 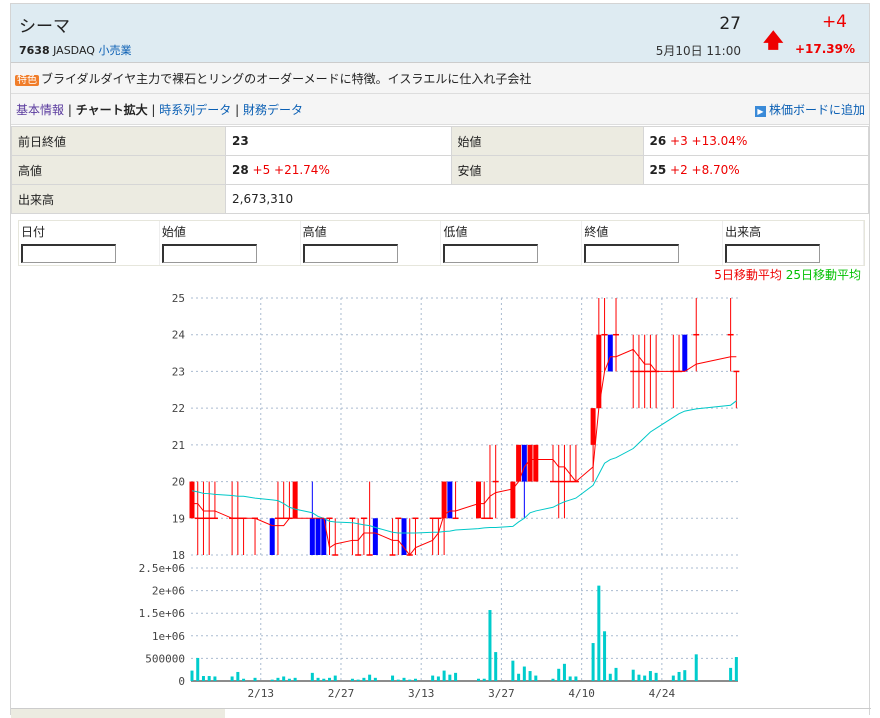 I want to click on prev-close-label: 前日終値, so click(x=118, y=141).